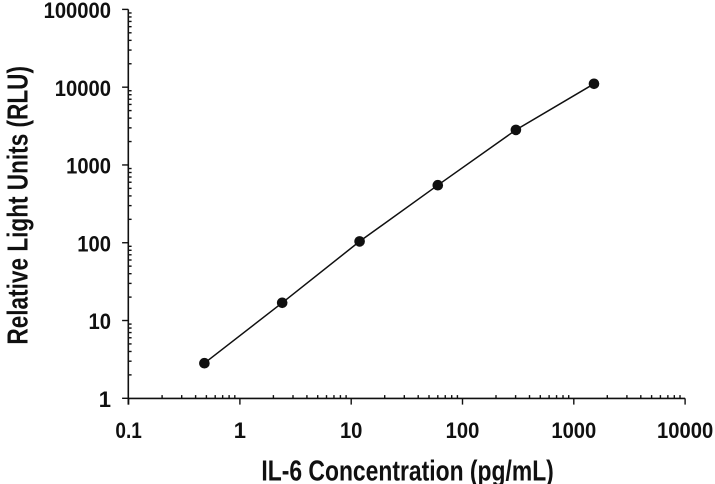 This screenshot has width=715, height=484. What do you see at coordinates (19, 205) in the screenshot?
I see `svg-text: Relative Light Units (RLU)` at bounding box center [19, 205].